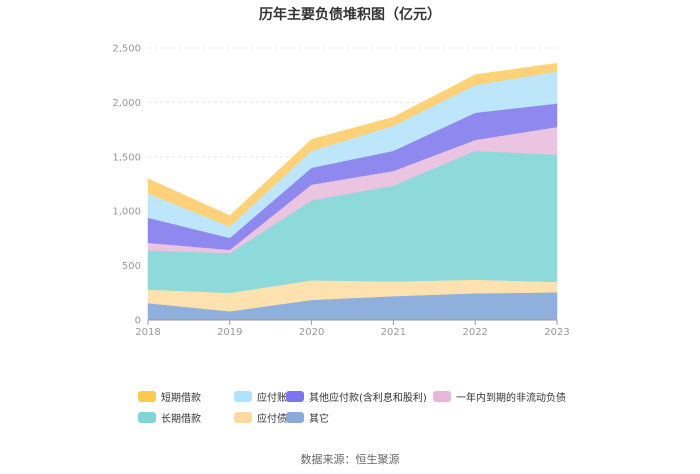 This screenshot has height=474, width=700. What do you see at coordinates (368, 398) in the screenshot?
I see `legend-label: 其他应付款(含利息和股利)` at bounding box center [368, 398].